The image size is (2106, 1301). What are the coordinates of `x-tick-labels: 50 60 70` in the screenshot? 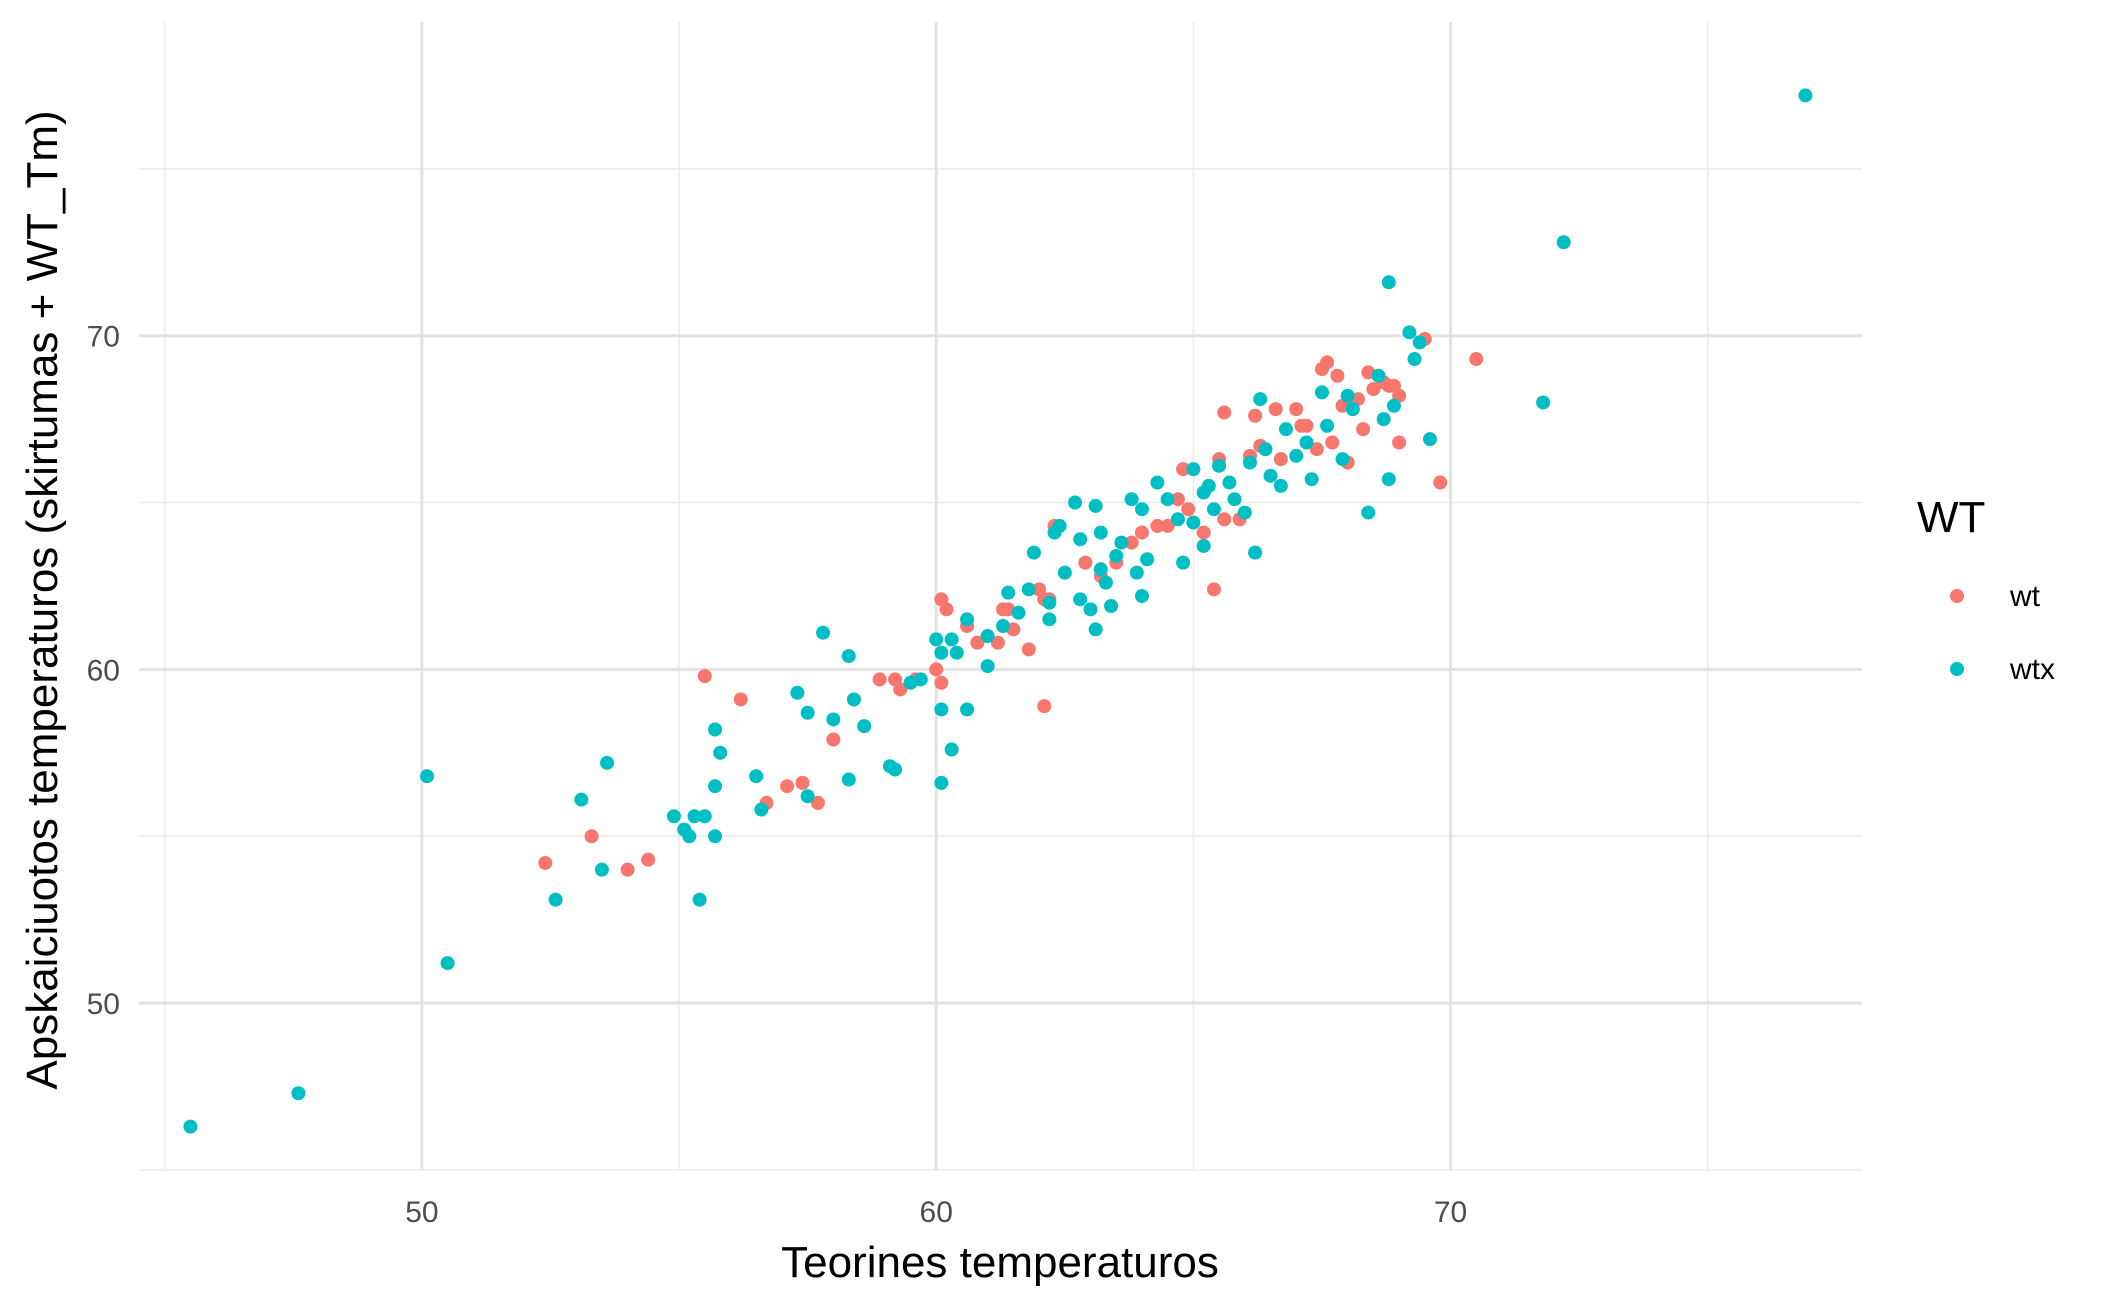 It's located at (936, 1212).